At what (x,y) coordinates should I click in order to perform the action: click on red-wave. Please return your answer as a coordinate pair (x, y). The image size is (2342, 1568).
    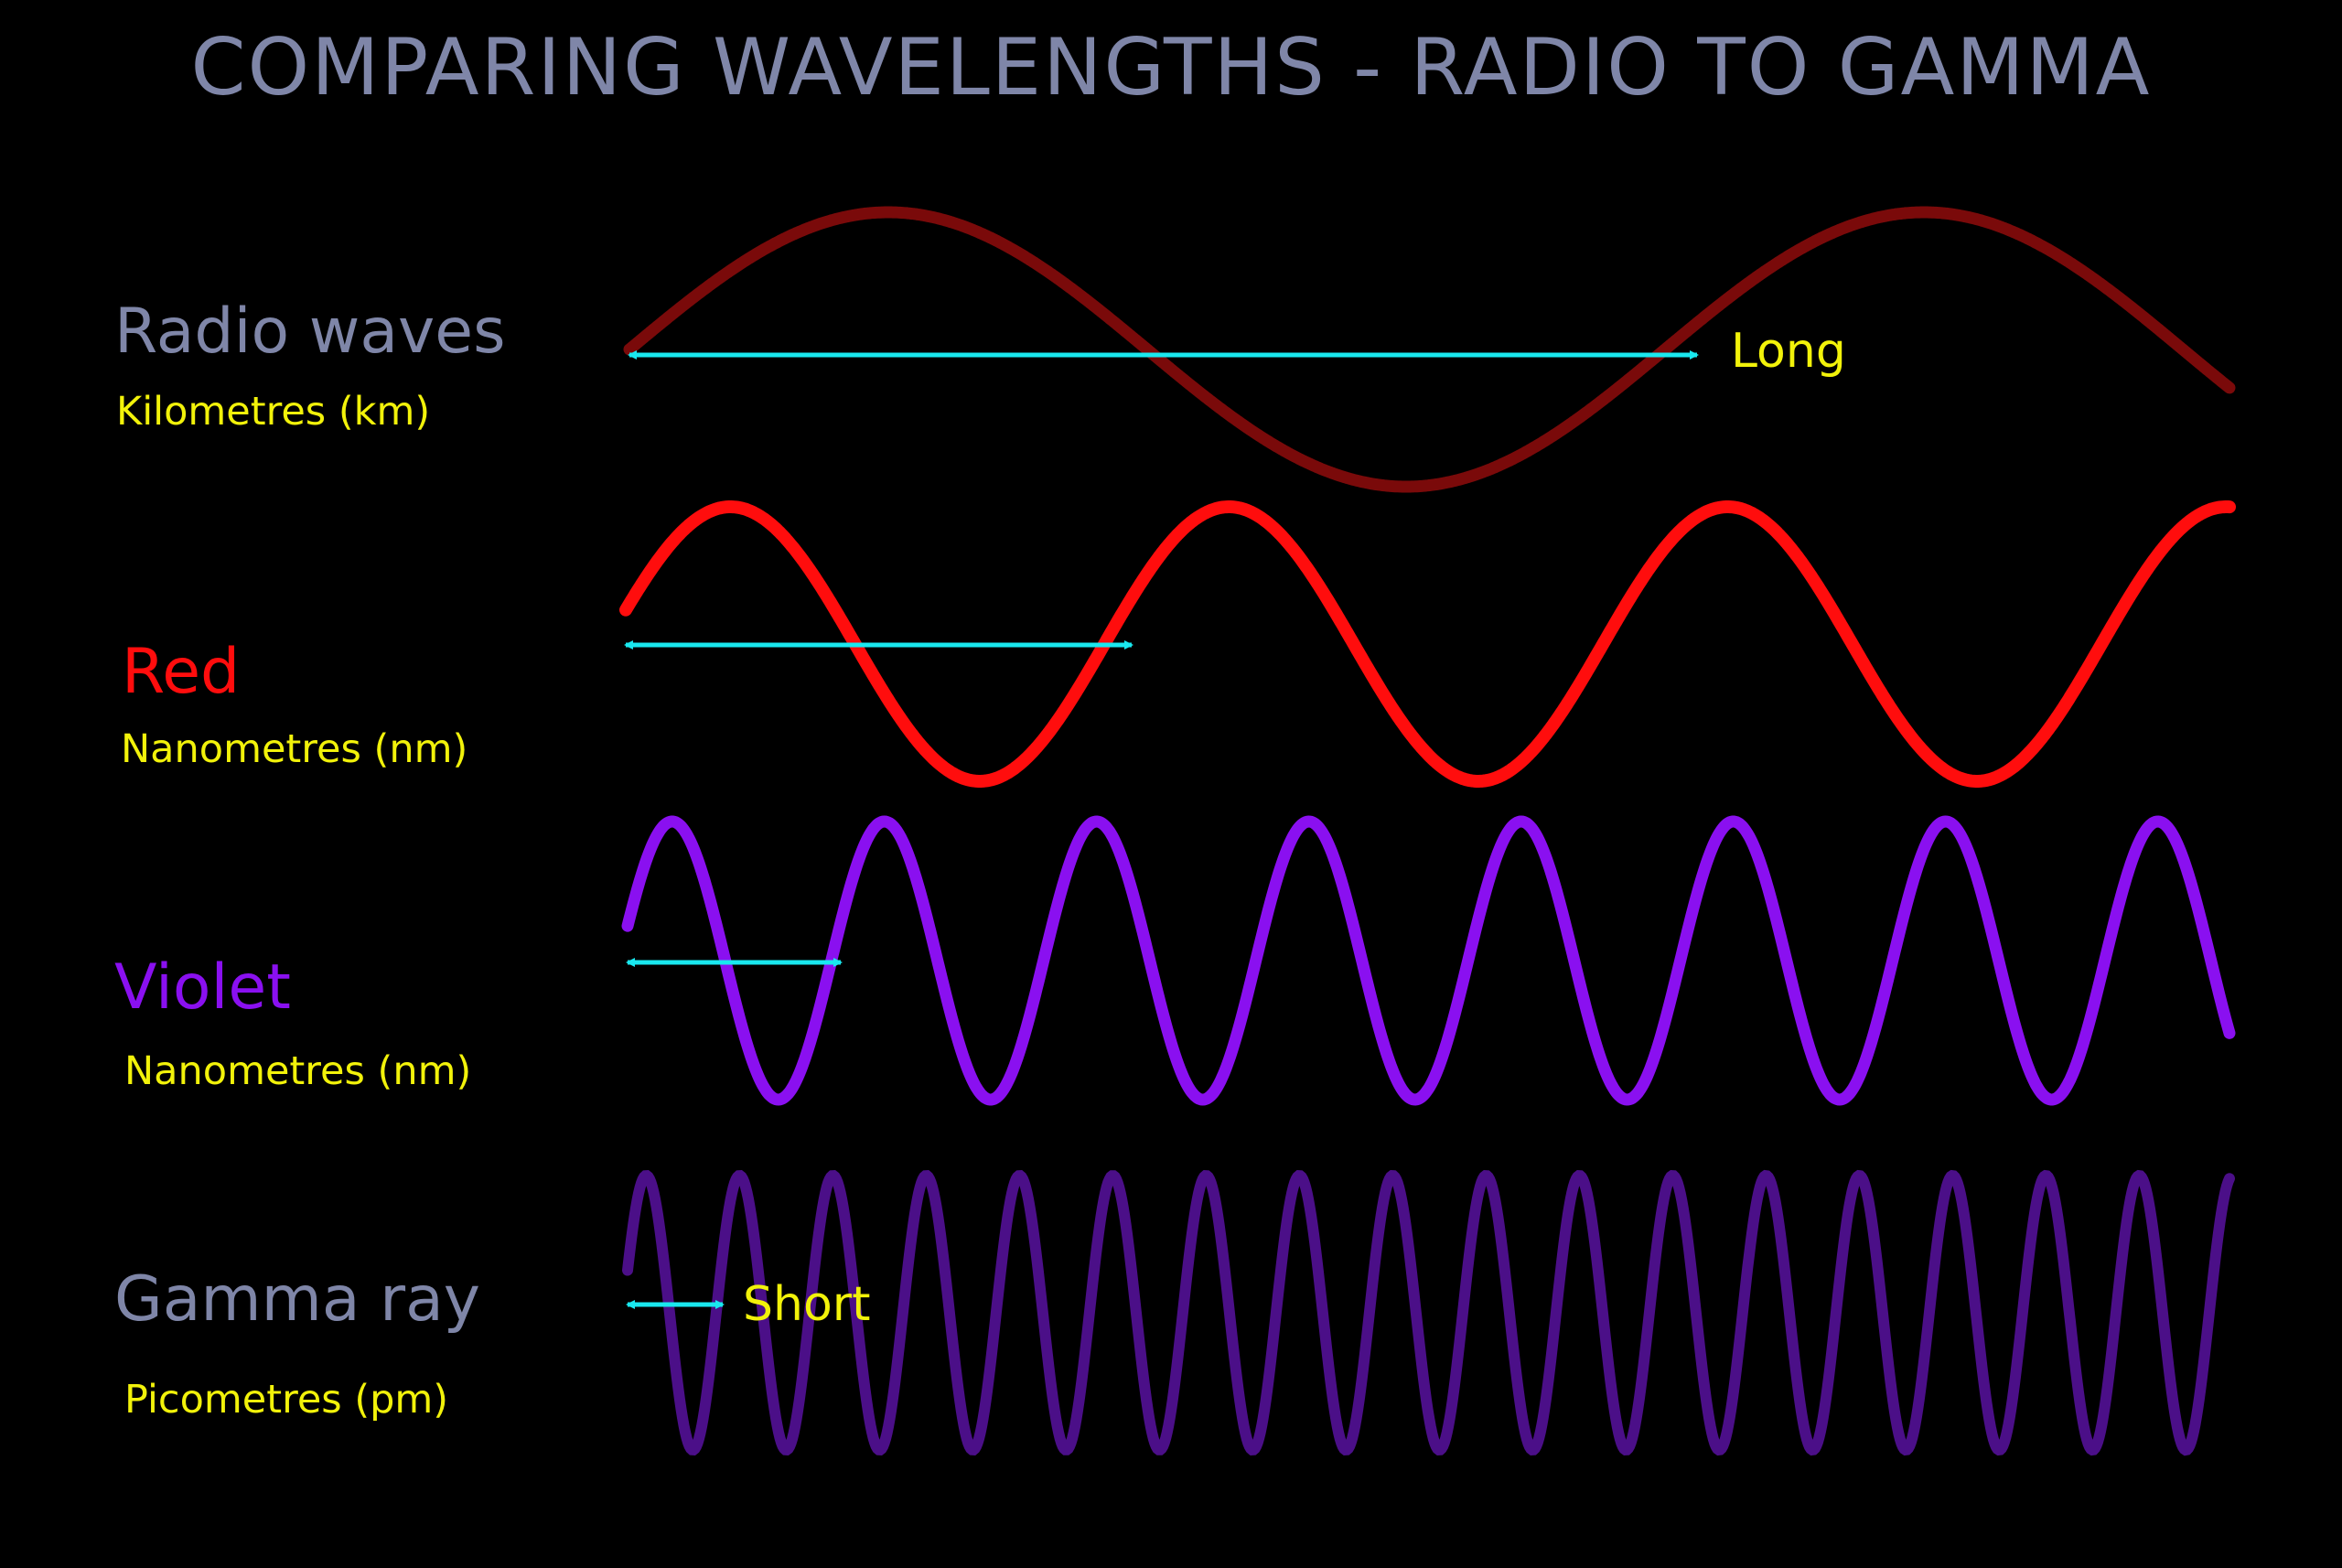
    Looking at the image, I should click on (1427, 644).